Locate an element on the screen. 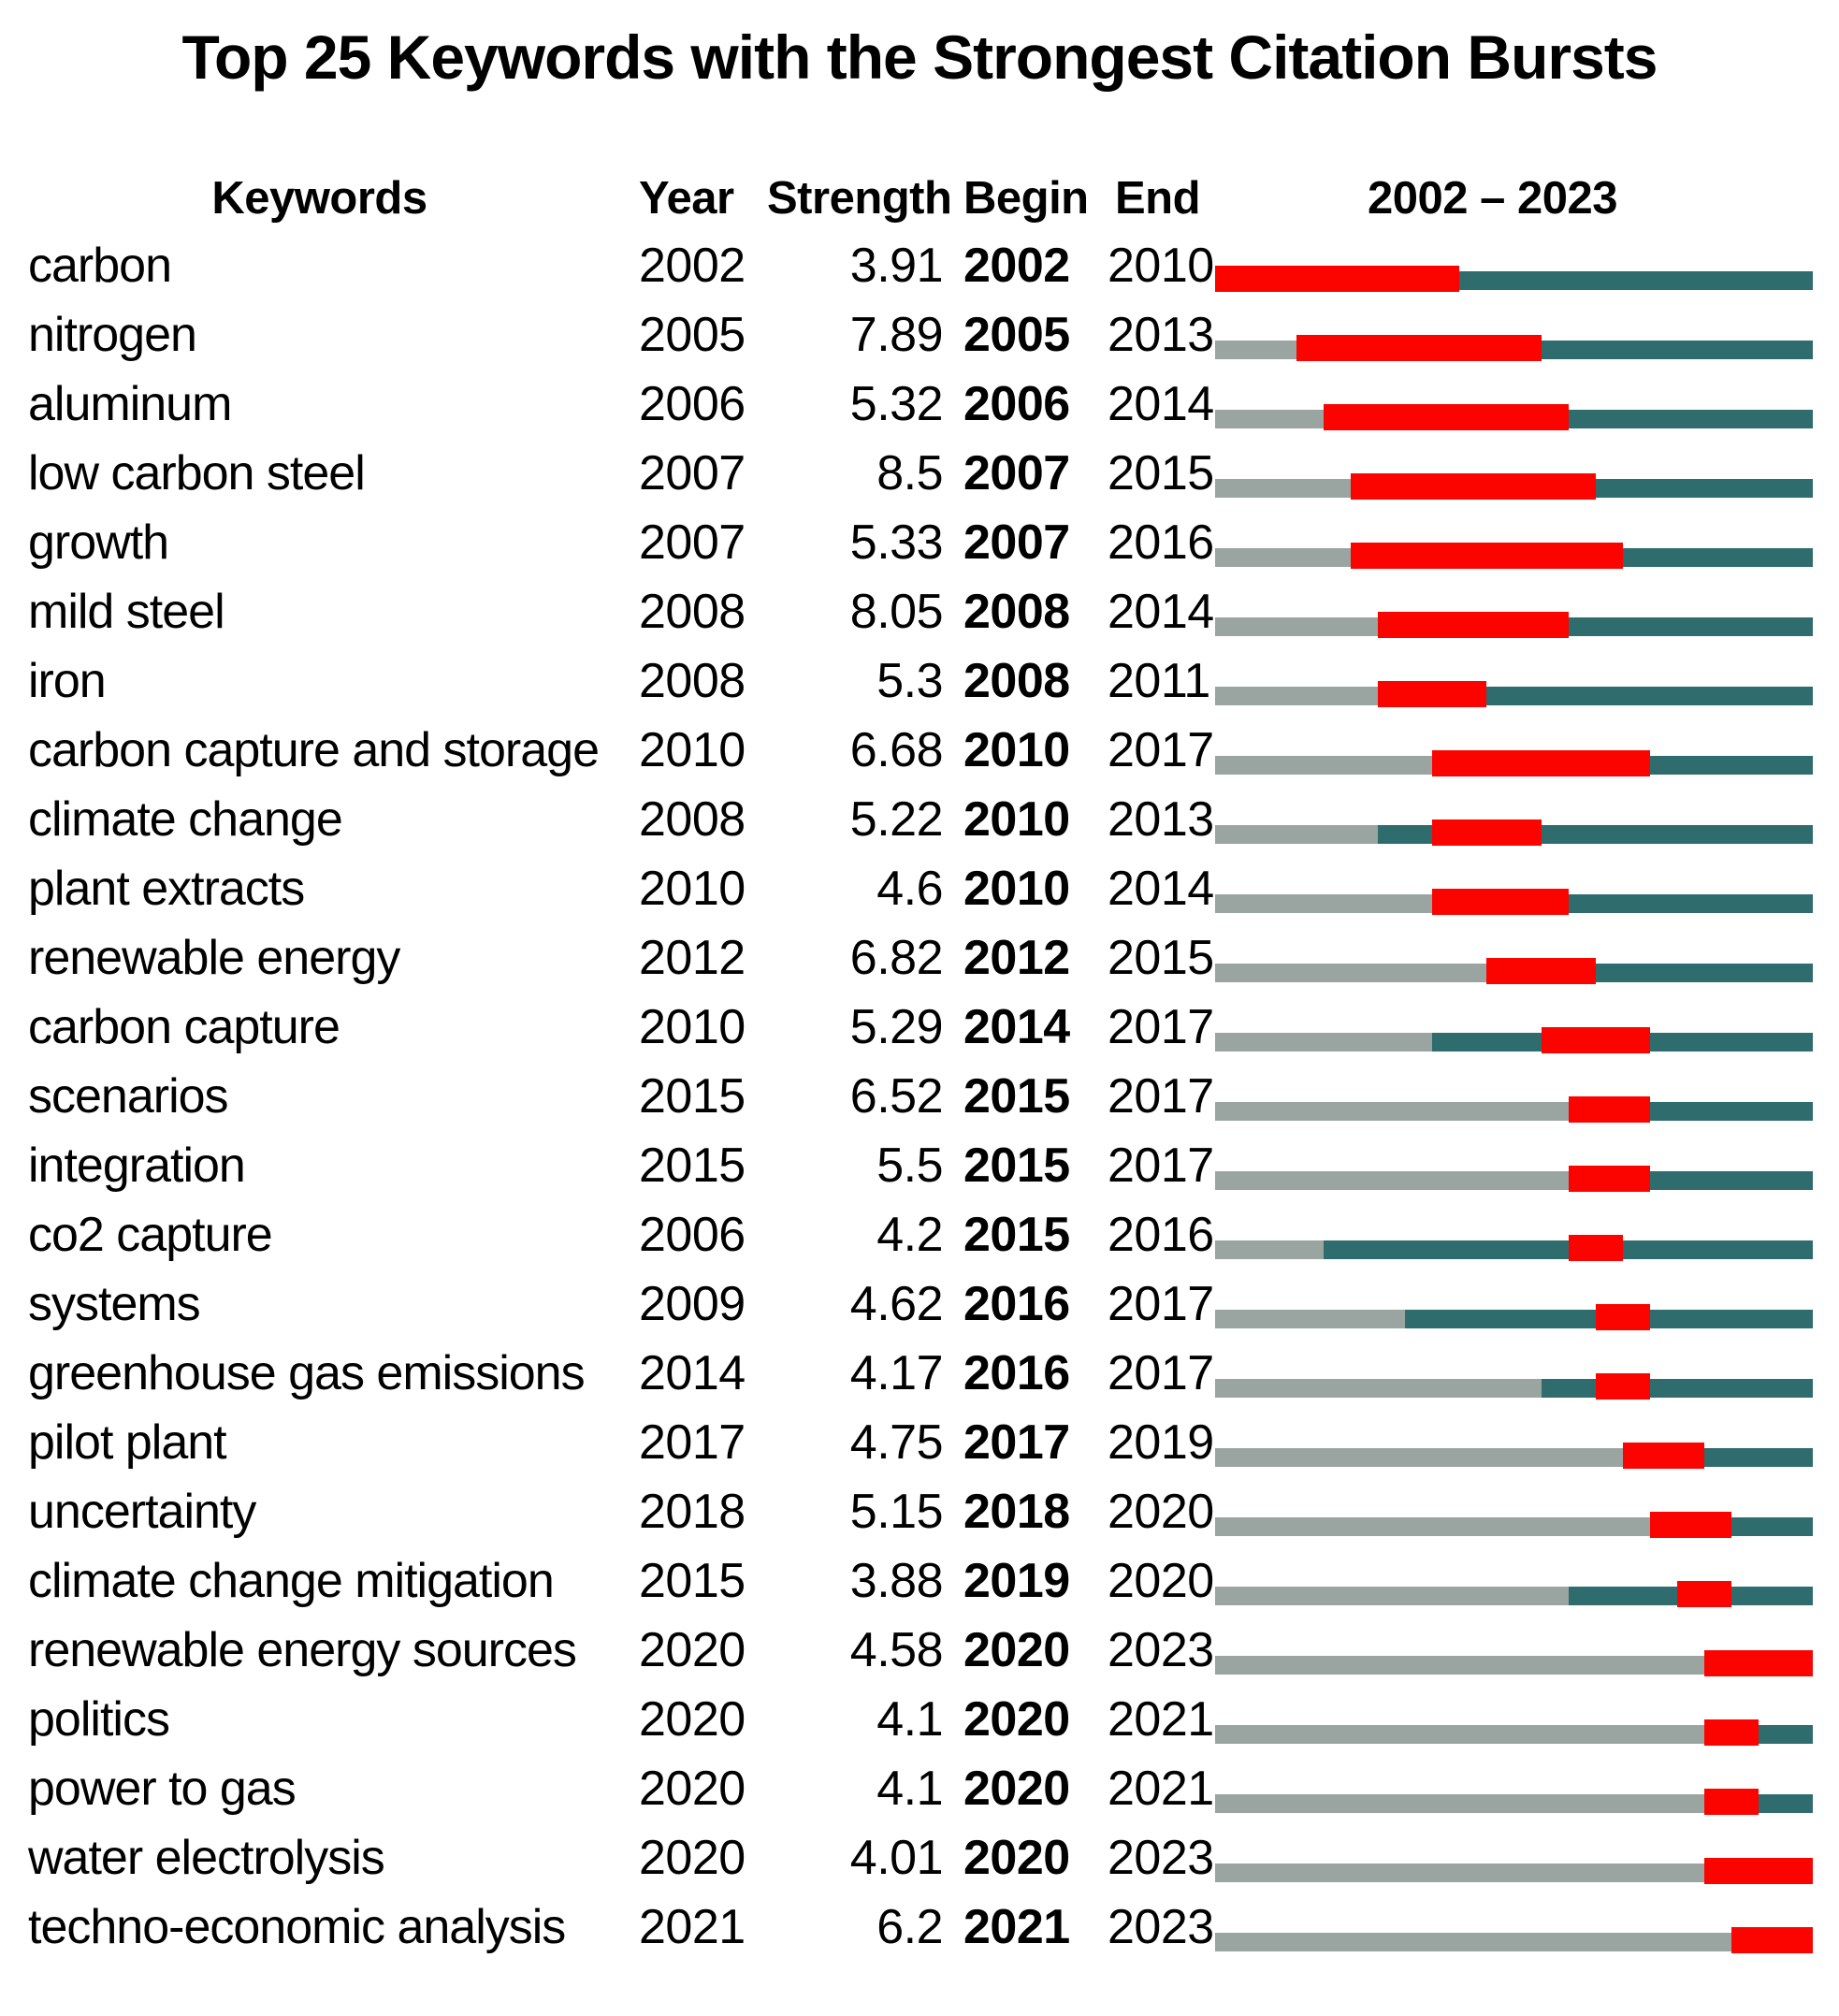 This screenshot has width=1839, height=2016. strength-cell: 4.75 is located at coordinates (896, 1443).